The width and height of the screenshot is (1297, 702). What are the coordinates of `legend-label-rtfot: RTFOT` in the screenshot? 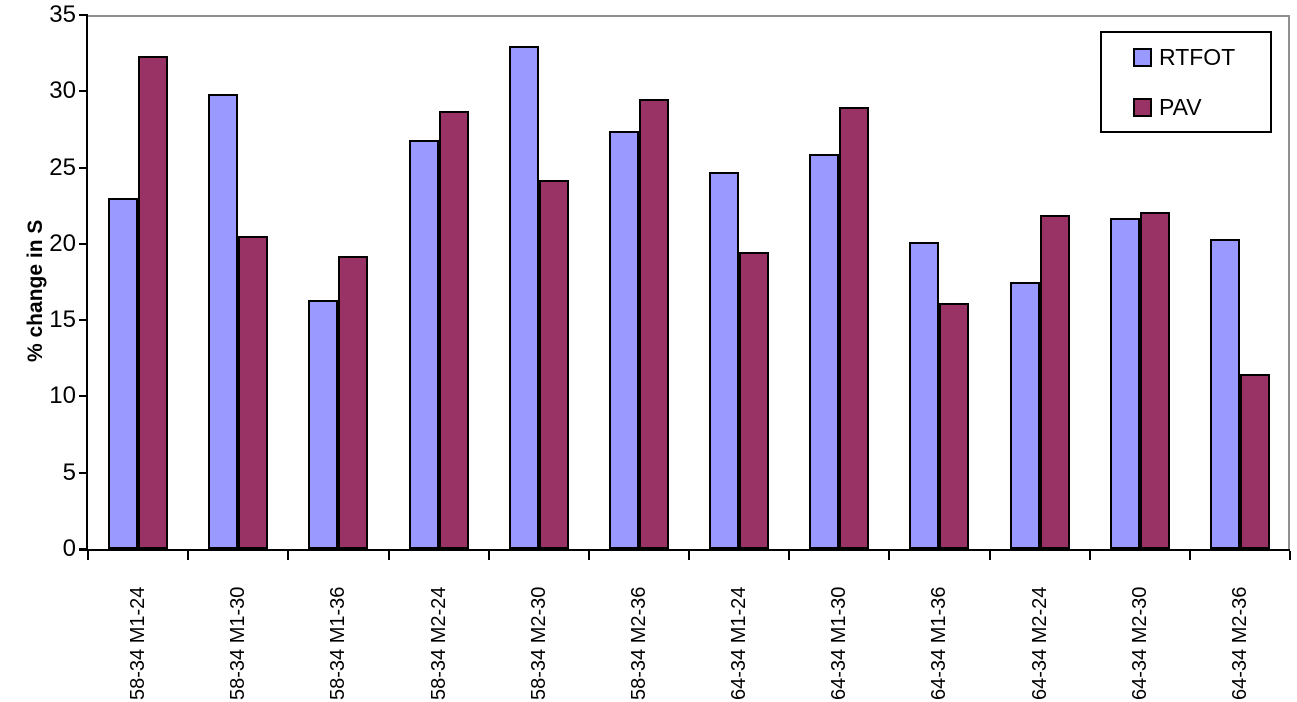 It's located at (1197, 57).